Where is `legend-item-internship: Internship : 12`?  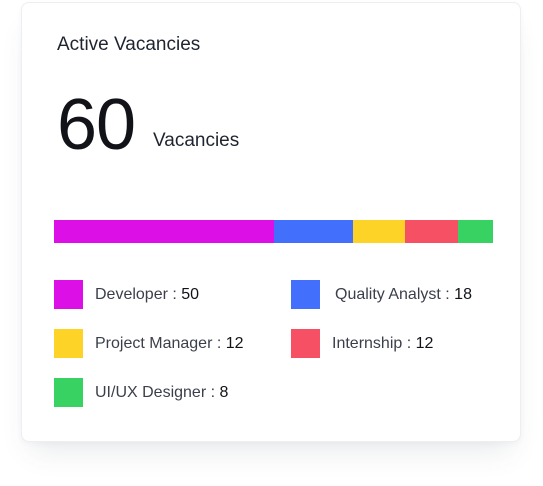 legend-item-internship: Internship : 12 is located at coordinates (362, 343).